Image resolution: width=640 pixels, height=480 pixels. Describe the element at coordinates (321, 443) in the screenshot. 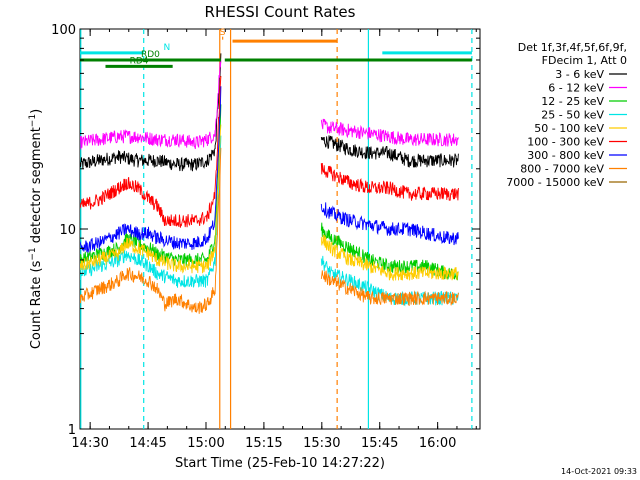

I see `x-tick-label-4: 15:30` at that location.